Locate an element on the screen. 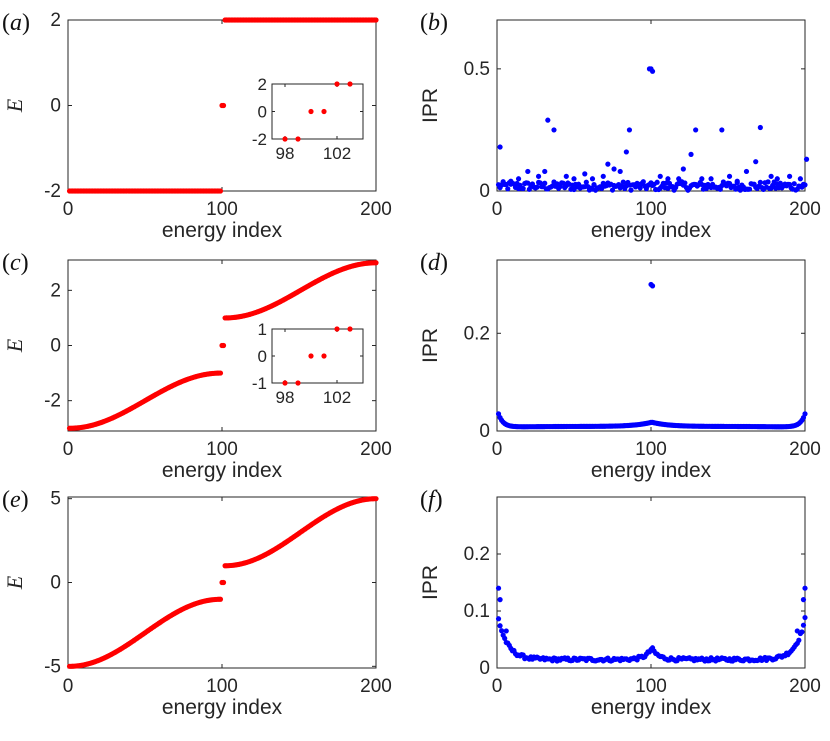  y-tick-label: 2 is located at coordinates (262, 84).